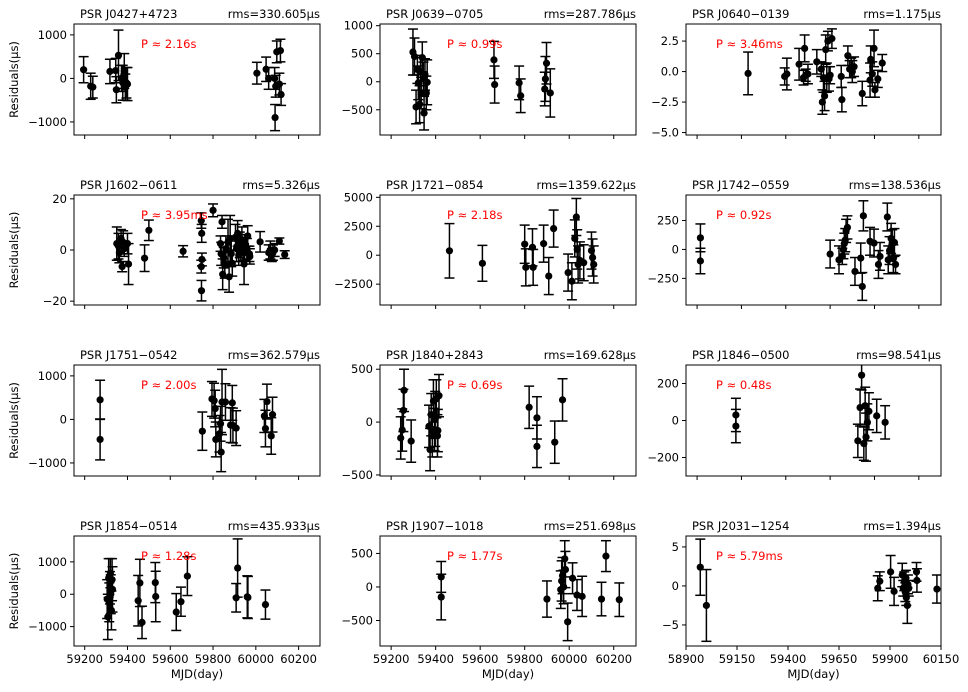 The height and width of the screenshot is (692, 968). Describe the element at coordinates (474, 215) in the screenshot. I see `period-annotation: P ≈ 2.18s` at that location.